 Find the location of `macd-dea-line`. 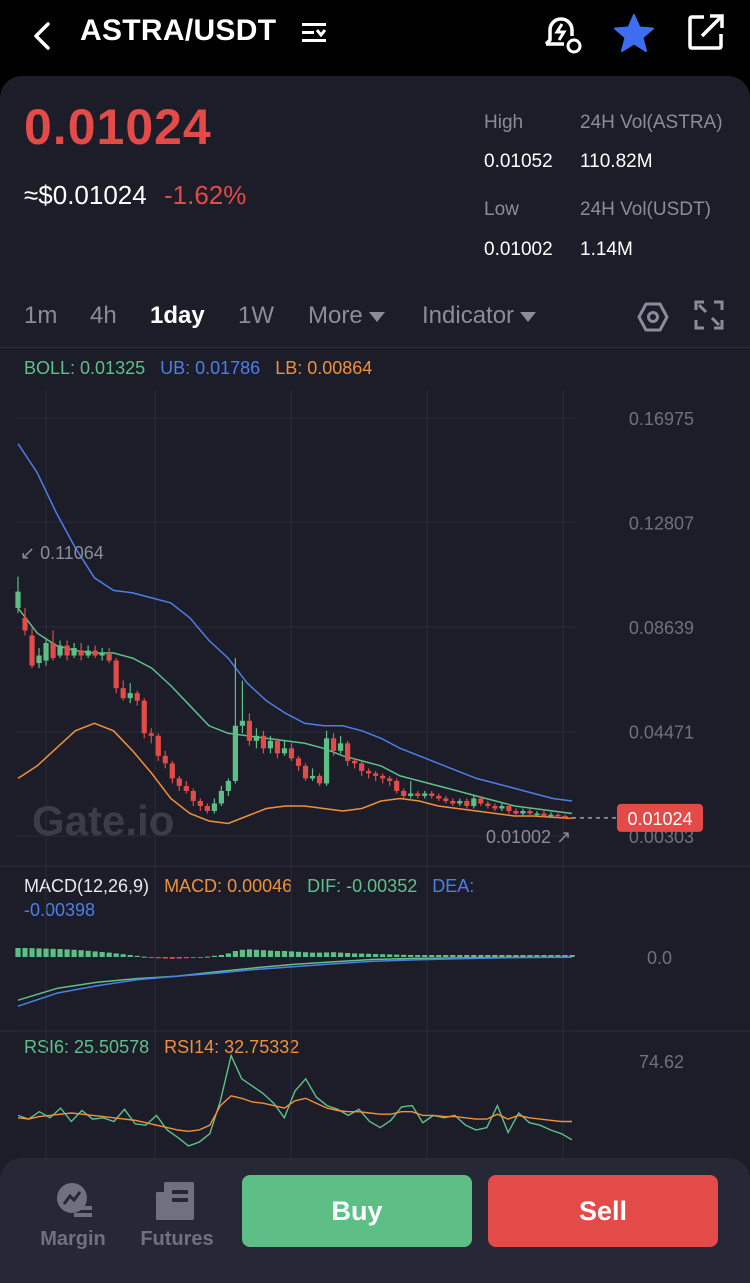

macd-dea-line is located at coordinates (295, 981).